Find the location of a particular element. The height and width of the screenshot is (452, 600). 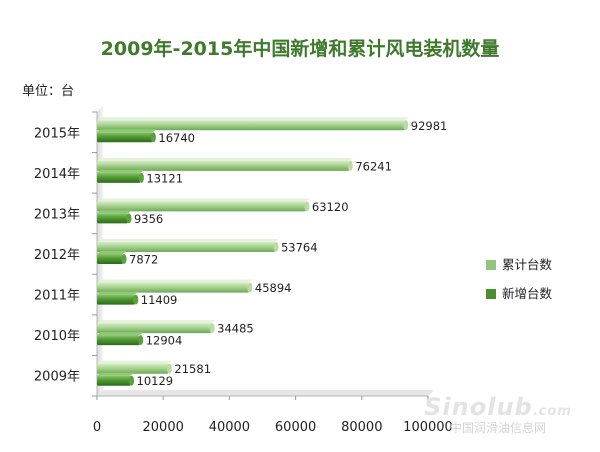

category-label: 2014年 is located at coordinates (57, 174).